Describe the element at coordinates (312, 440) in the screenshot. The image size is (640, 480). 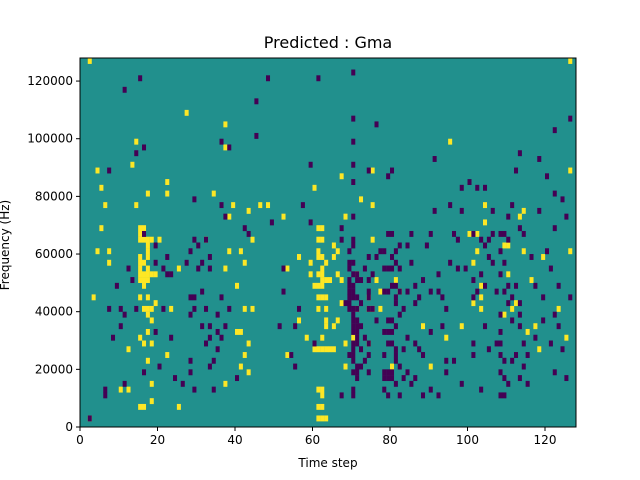
I see `x-tick-label: 60` at that location.